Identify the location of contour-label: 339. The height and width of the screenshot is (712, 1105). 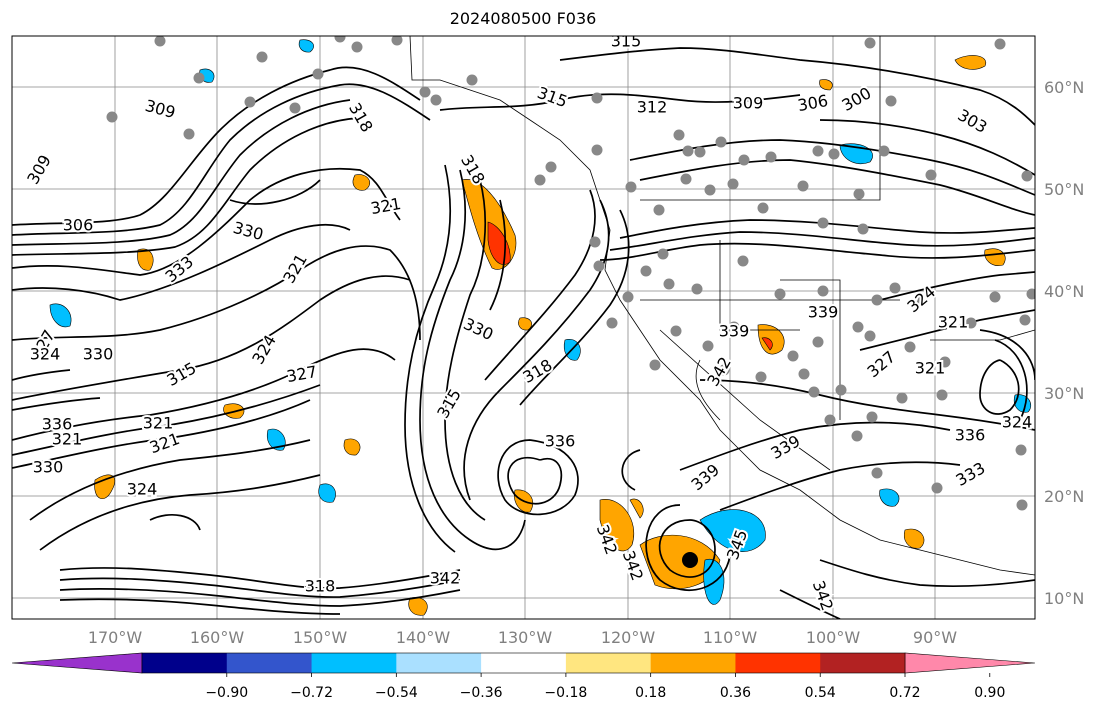
(823, 312).